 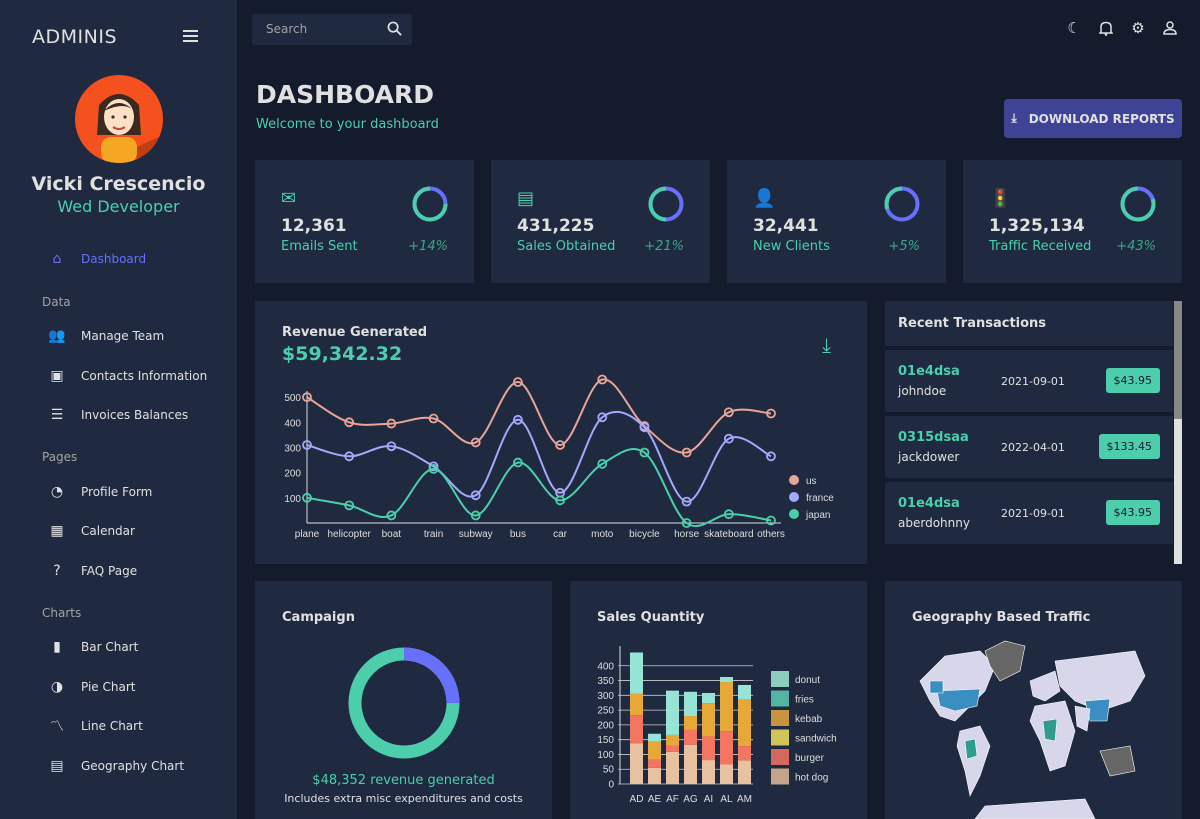 I want to click on sidebar-item-label: Invoices Balances, so click(x=135, y=415).